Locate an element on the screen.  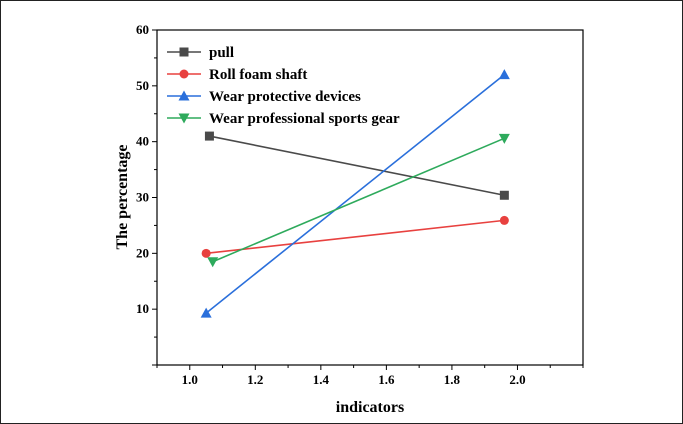
series-line-wear-professional-sports-gear is located at coordinates (358, 200).